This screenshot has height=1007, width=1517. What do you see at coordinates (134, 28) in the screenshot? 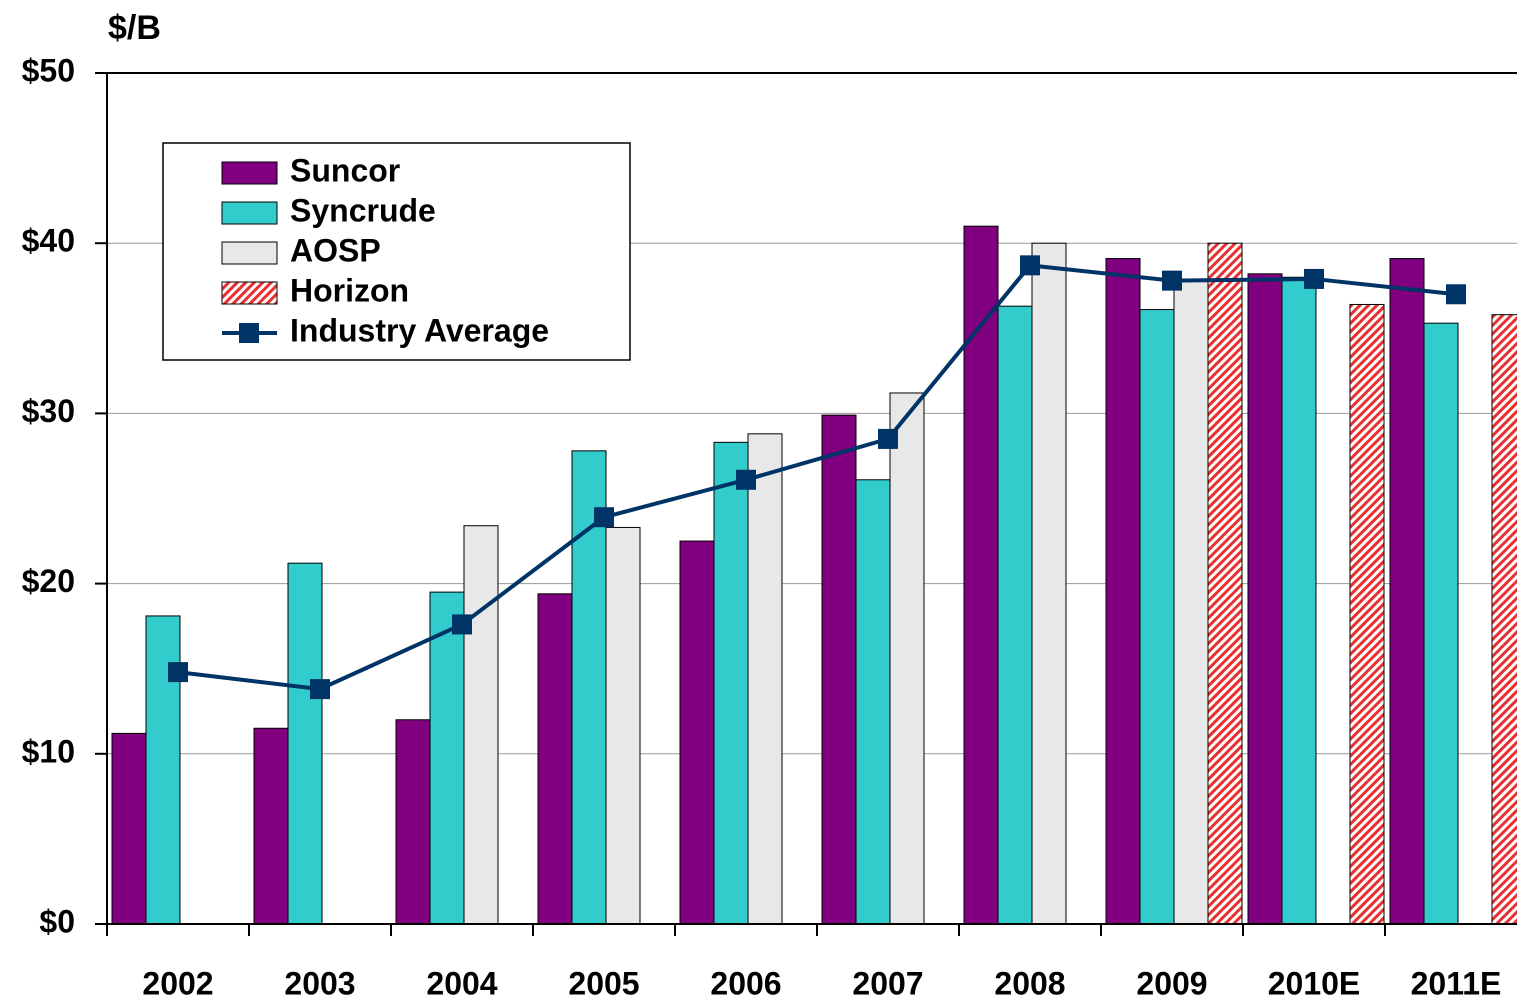
I see `y-axis-label: $/B` at bounding box center [134, 28].